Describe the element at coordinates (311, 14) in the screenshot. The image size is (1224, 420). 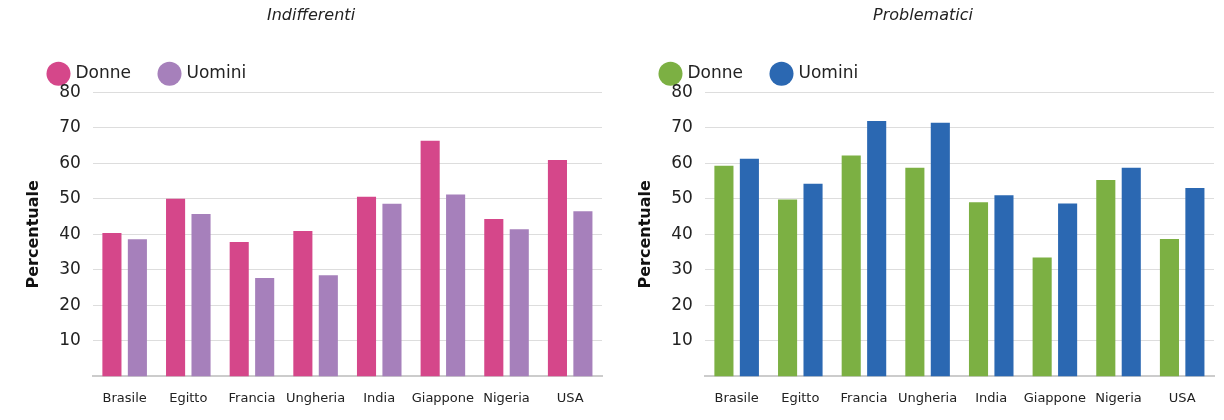
I see `chart-title: Indifferenti` at that location.